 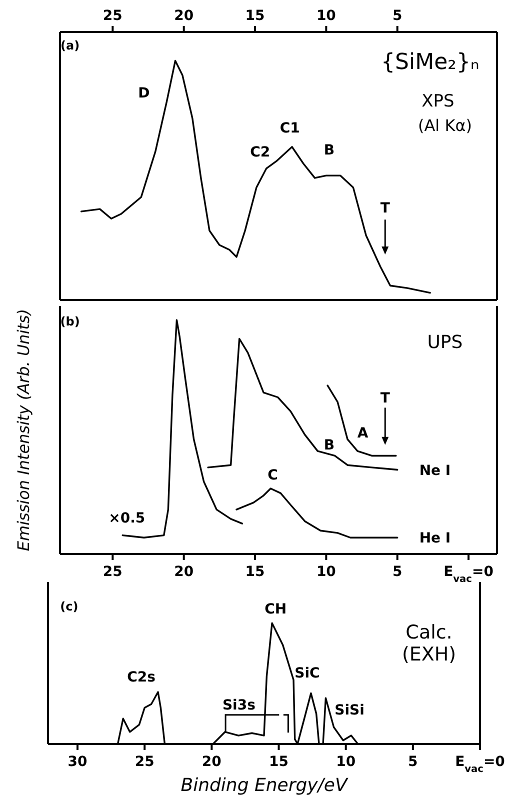 I want to click on annotation: ×0.5, so click(x=127, y=518).